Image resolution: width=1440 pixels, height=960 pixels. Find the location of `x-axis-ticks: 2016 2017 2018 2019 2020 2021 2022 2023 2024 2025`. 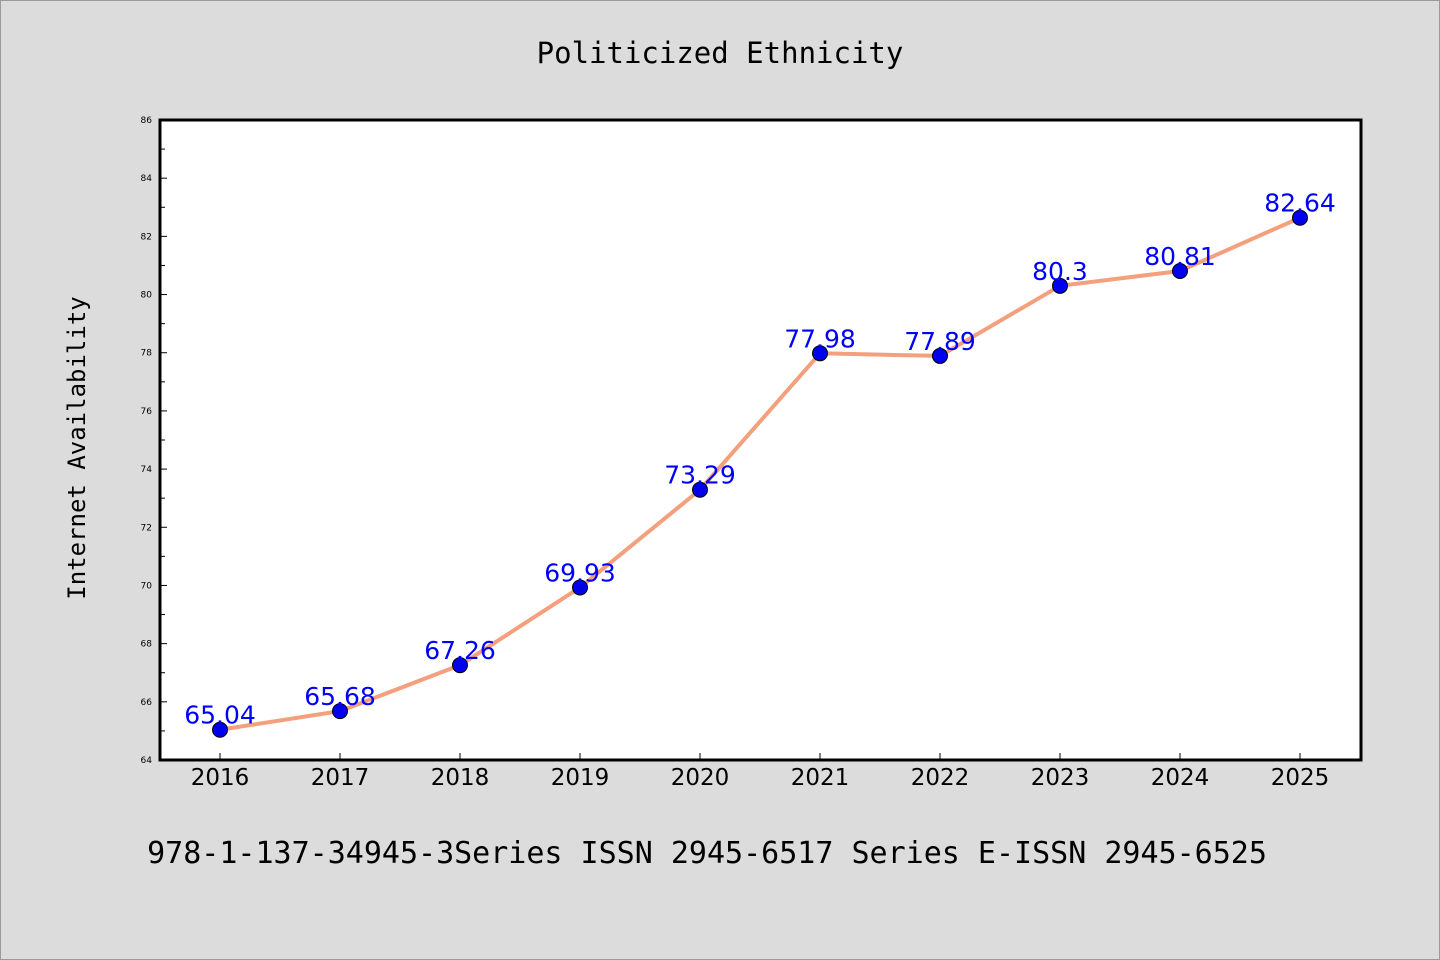

x-axis-ticks: 2016 2017 2018 2019 2020 2021 2022 2023 2024 2025 is located at coordinates (760, 772).